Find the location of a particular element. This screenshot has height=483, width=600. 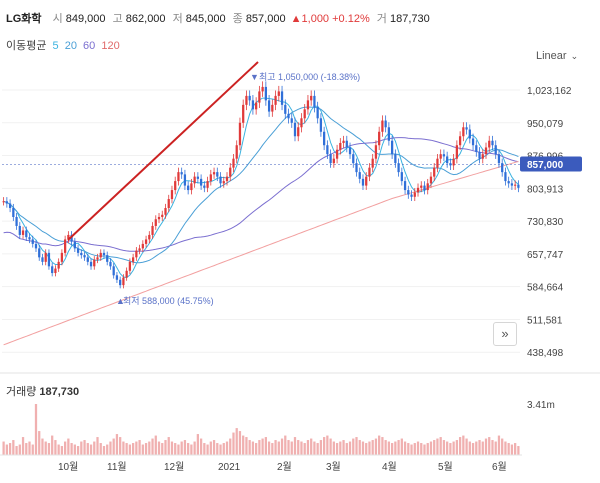

ma-5: 5 is located at coordinates (55, 46).